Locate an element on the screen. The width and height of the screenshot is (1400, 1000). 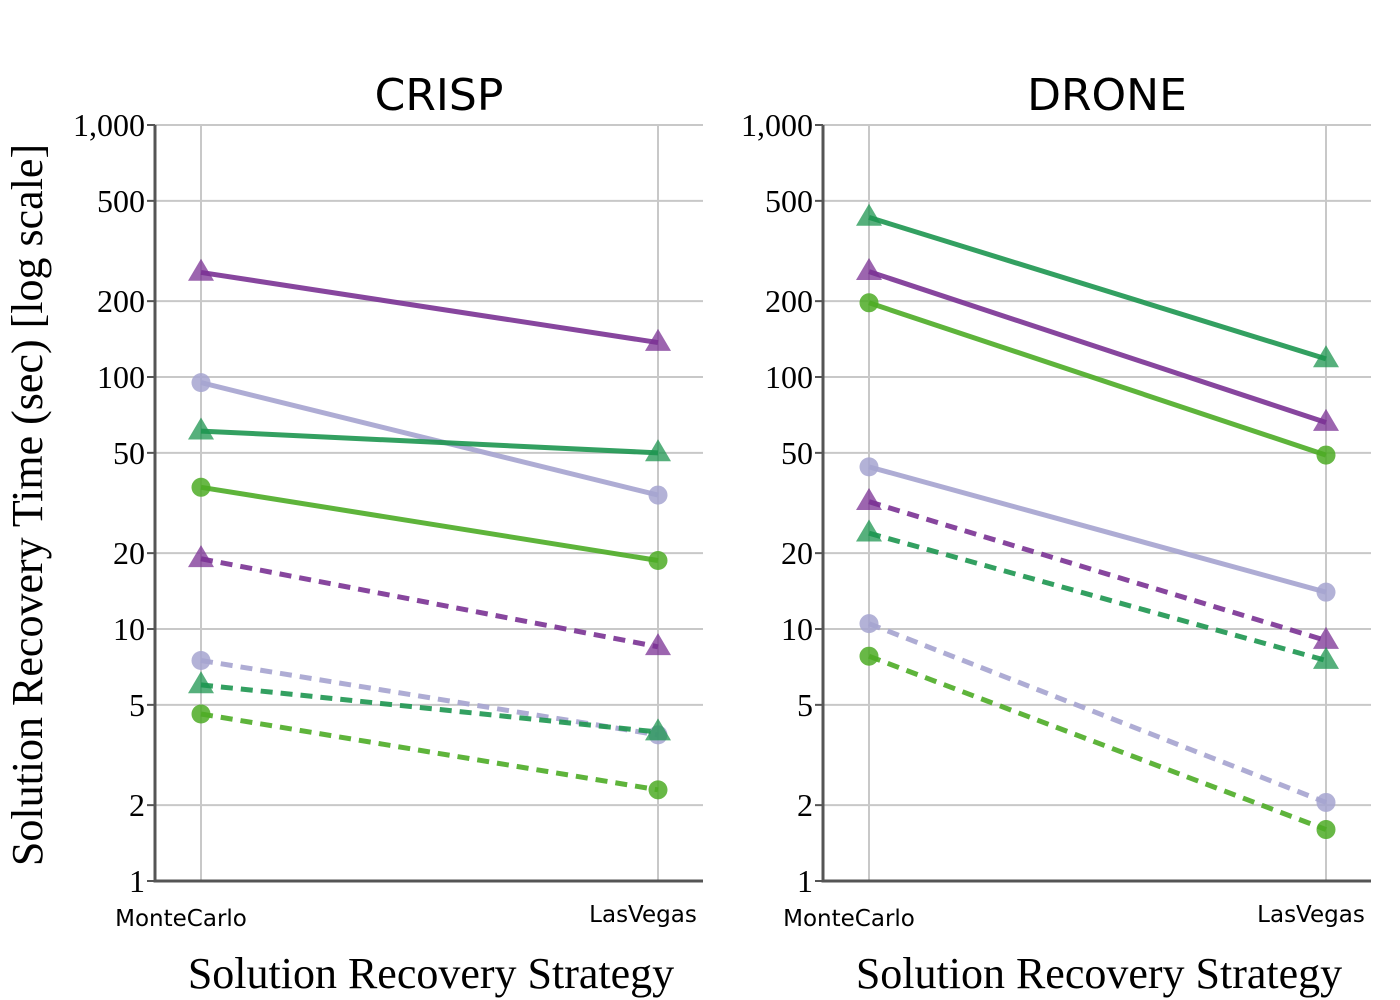
y-axis-label: Solution Recovery Time (sec) [log scale] is located at coordinates (27, 505).